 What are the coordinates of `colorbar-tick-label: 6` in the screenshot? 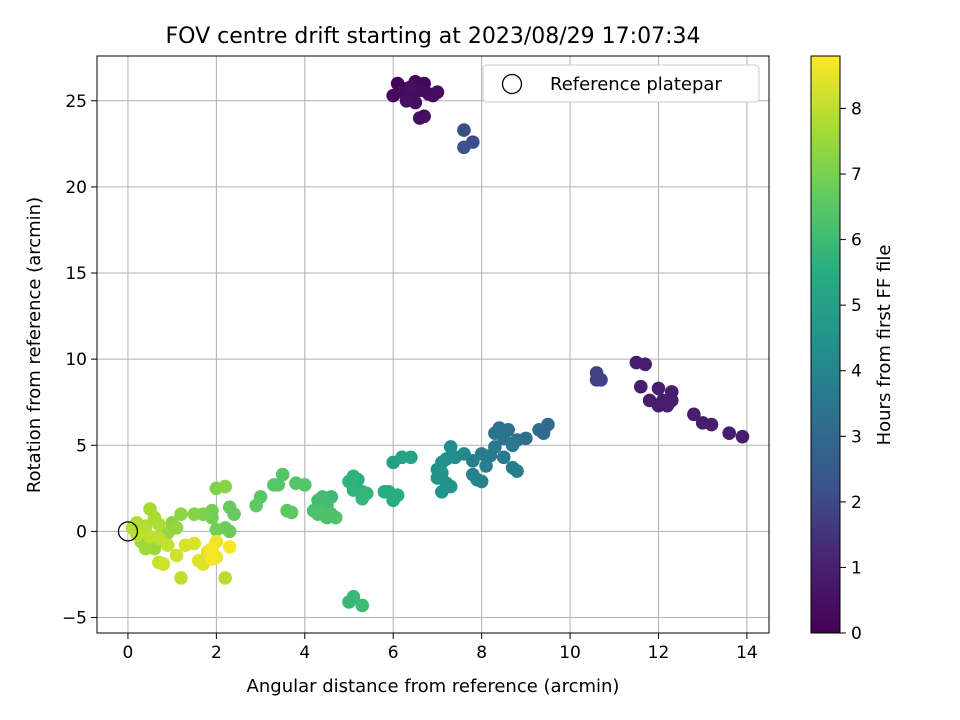 It's located at (856, 241).